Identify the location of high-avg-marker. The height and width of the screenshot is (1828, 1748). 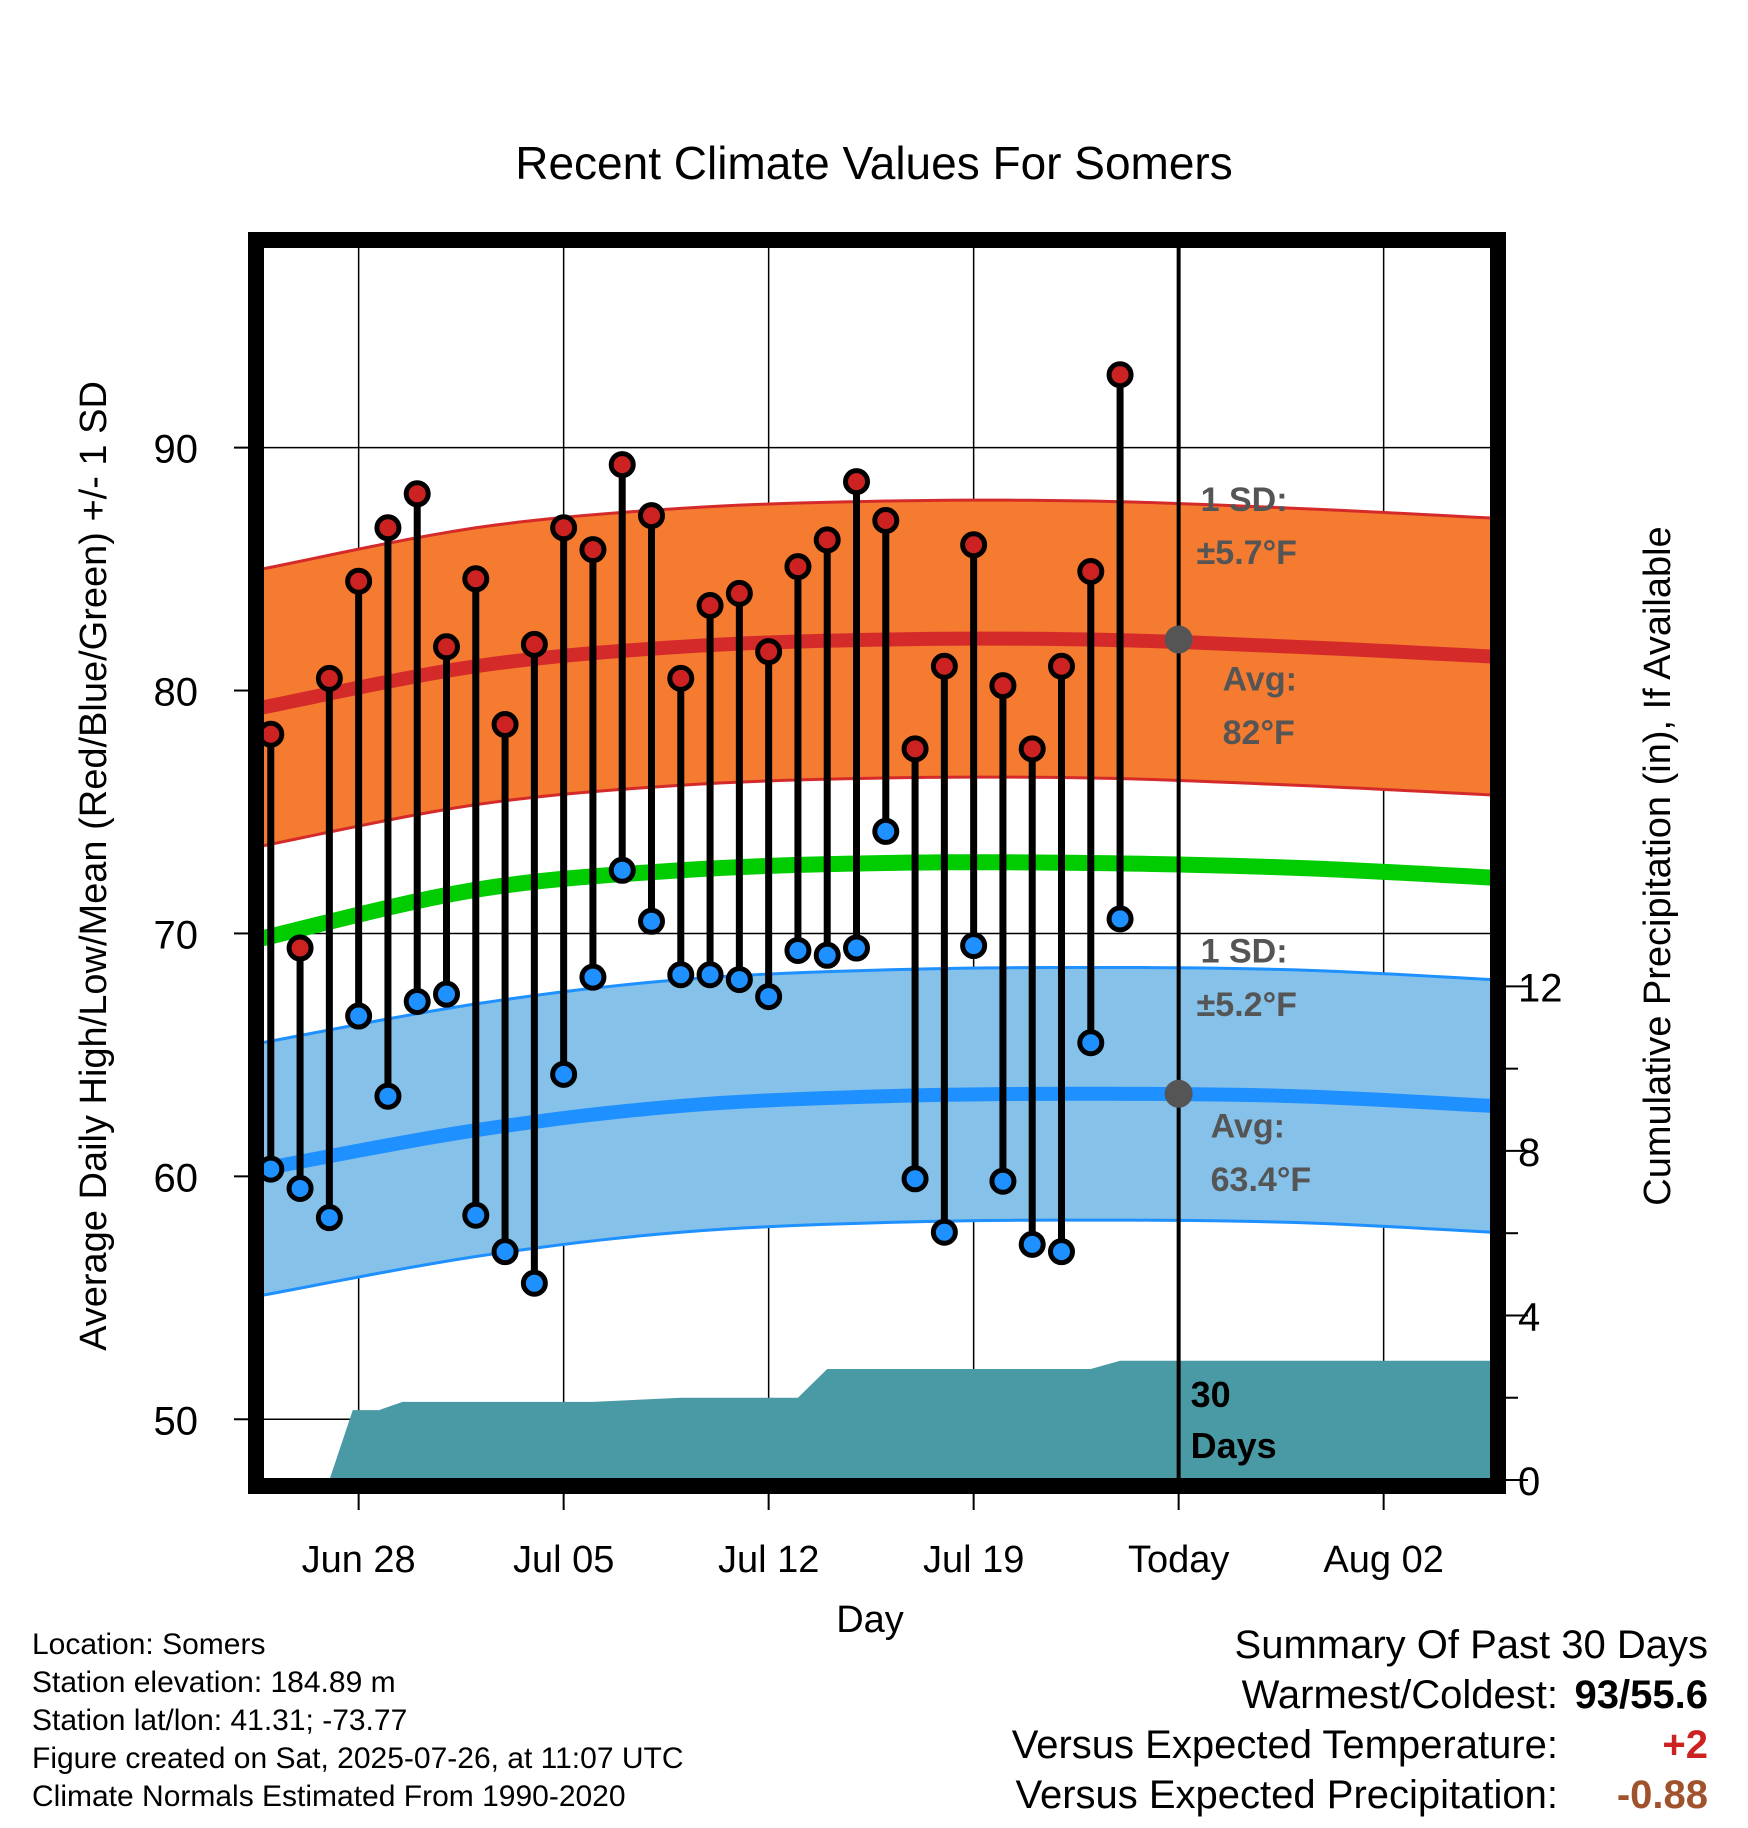
(1178, 639).